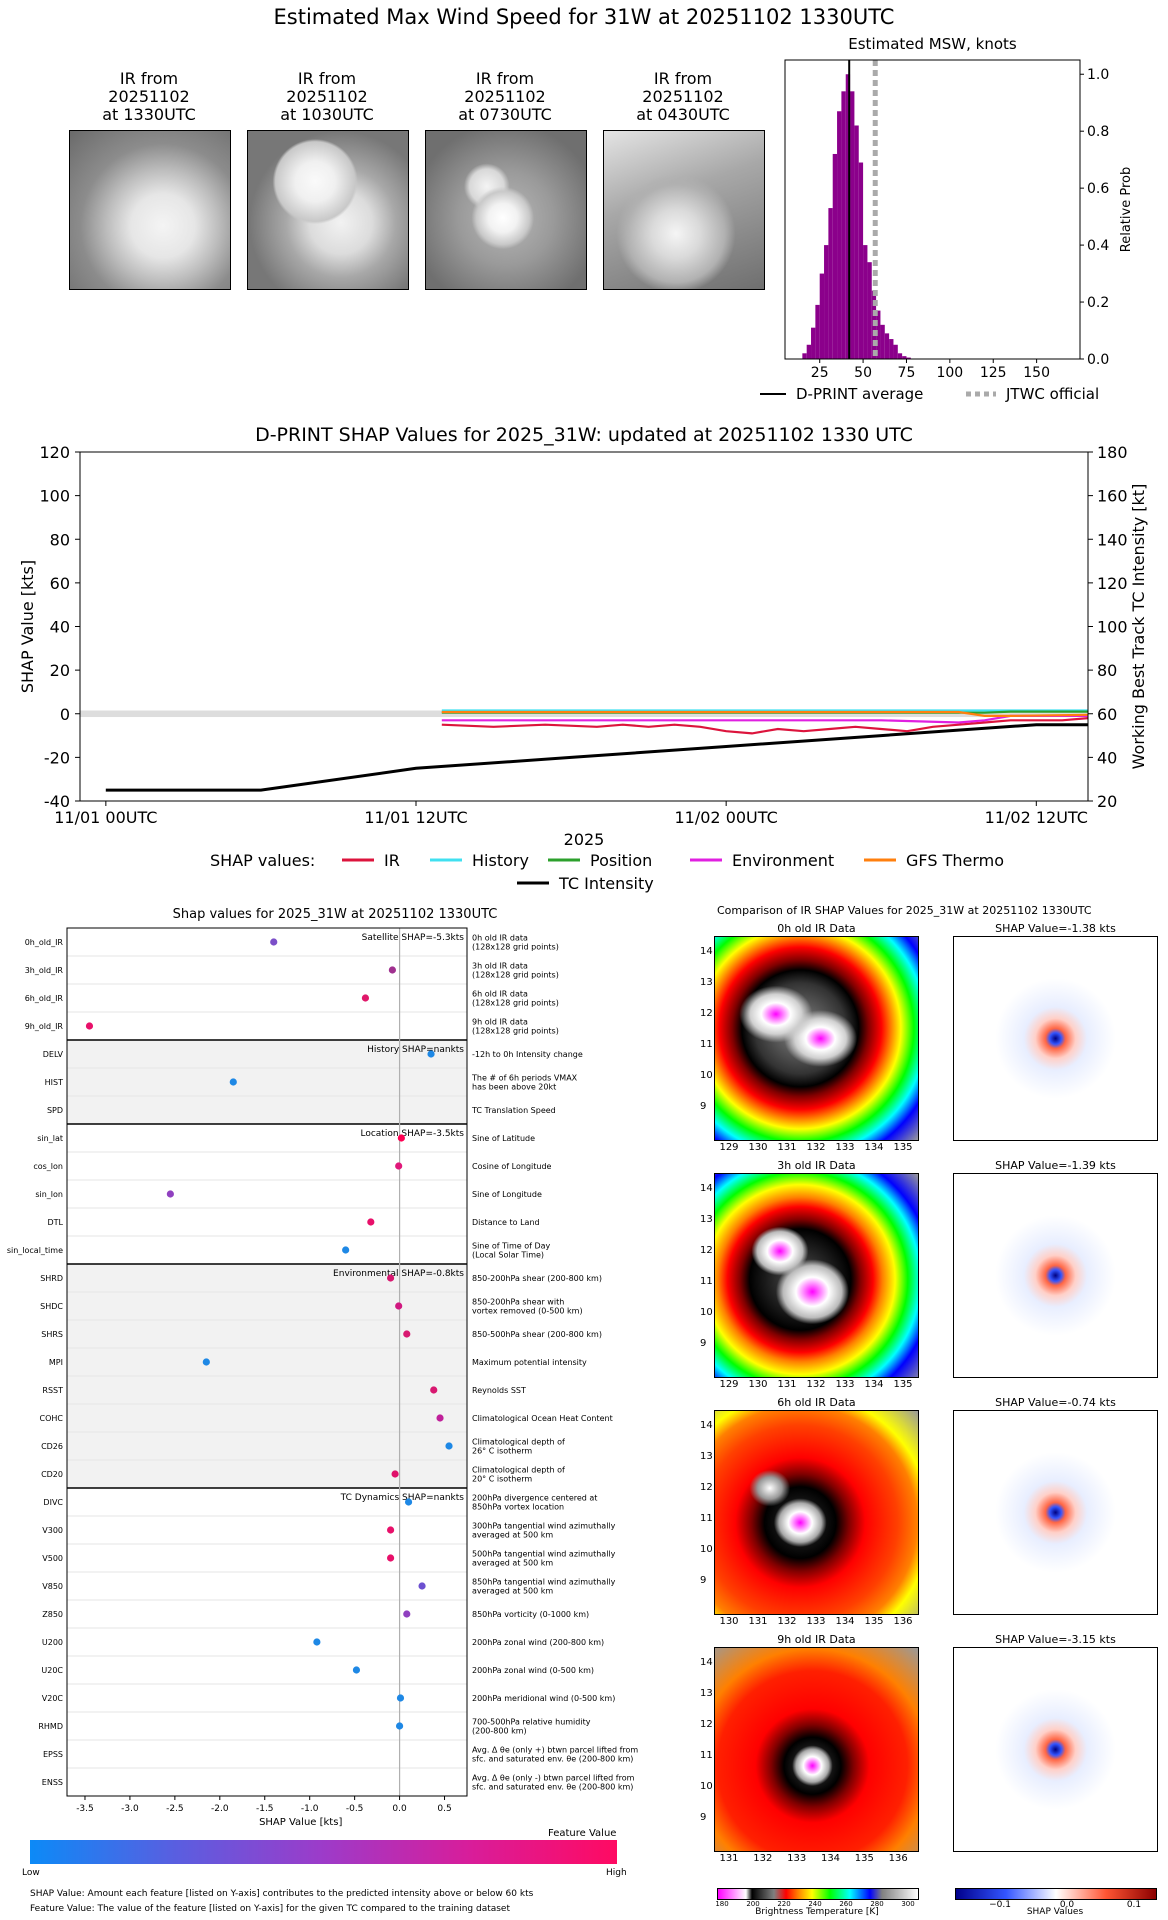  I want to click on shap-panel-title: SHAP Value=-0.74 kts, so click(1055, 1402).